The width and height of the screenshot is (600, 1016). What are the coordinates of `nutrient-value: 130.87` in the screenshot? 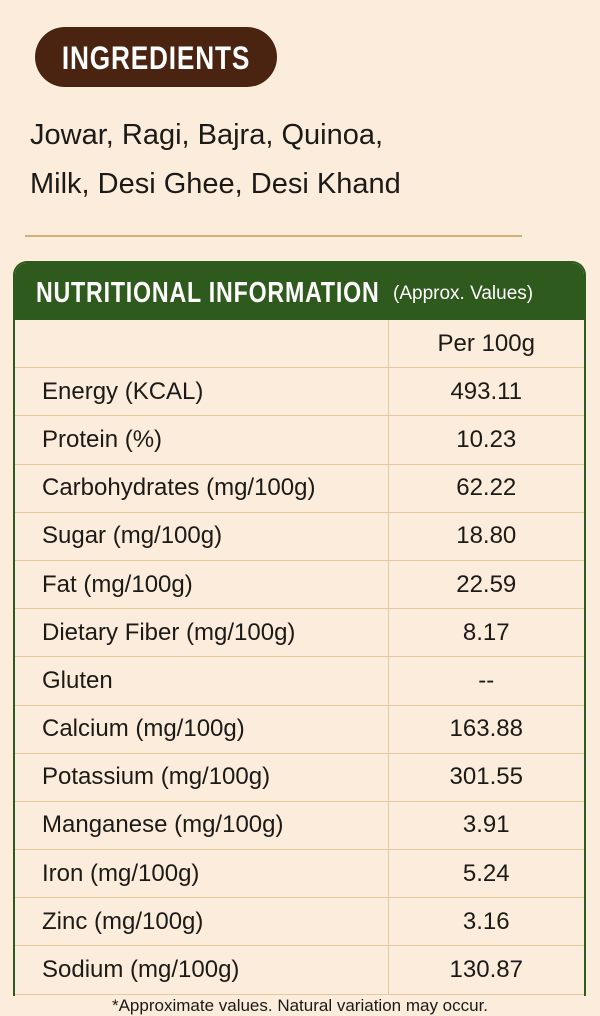 It's located at (486, 970).